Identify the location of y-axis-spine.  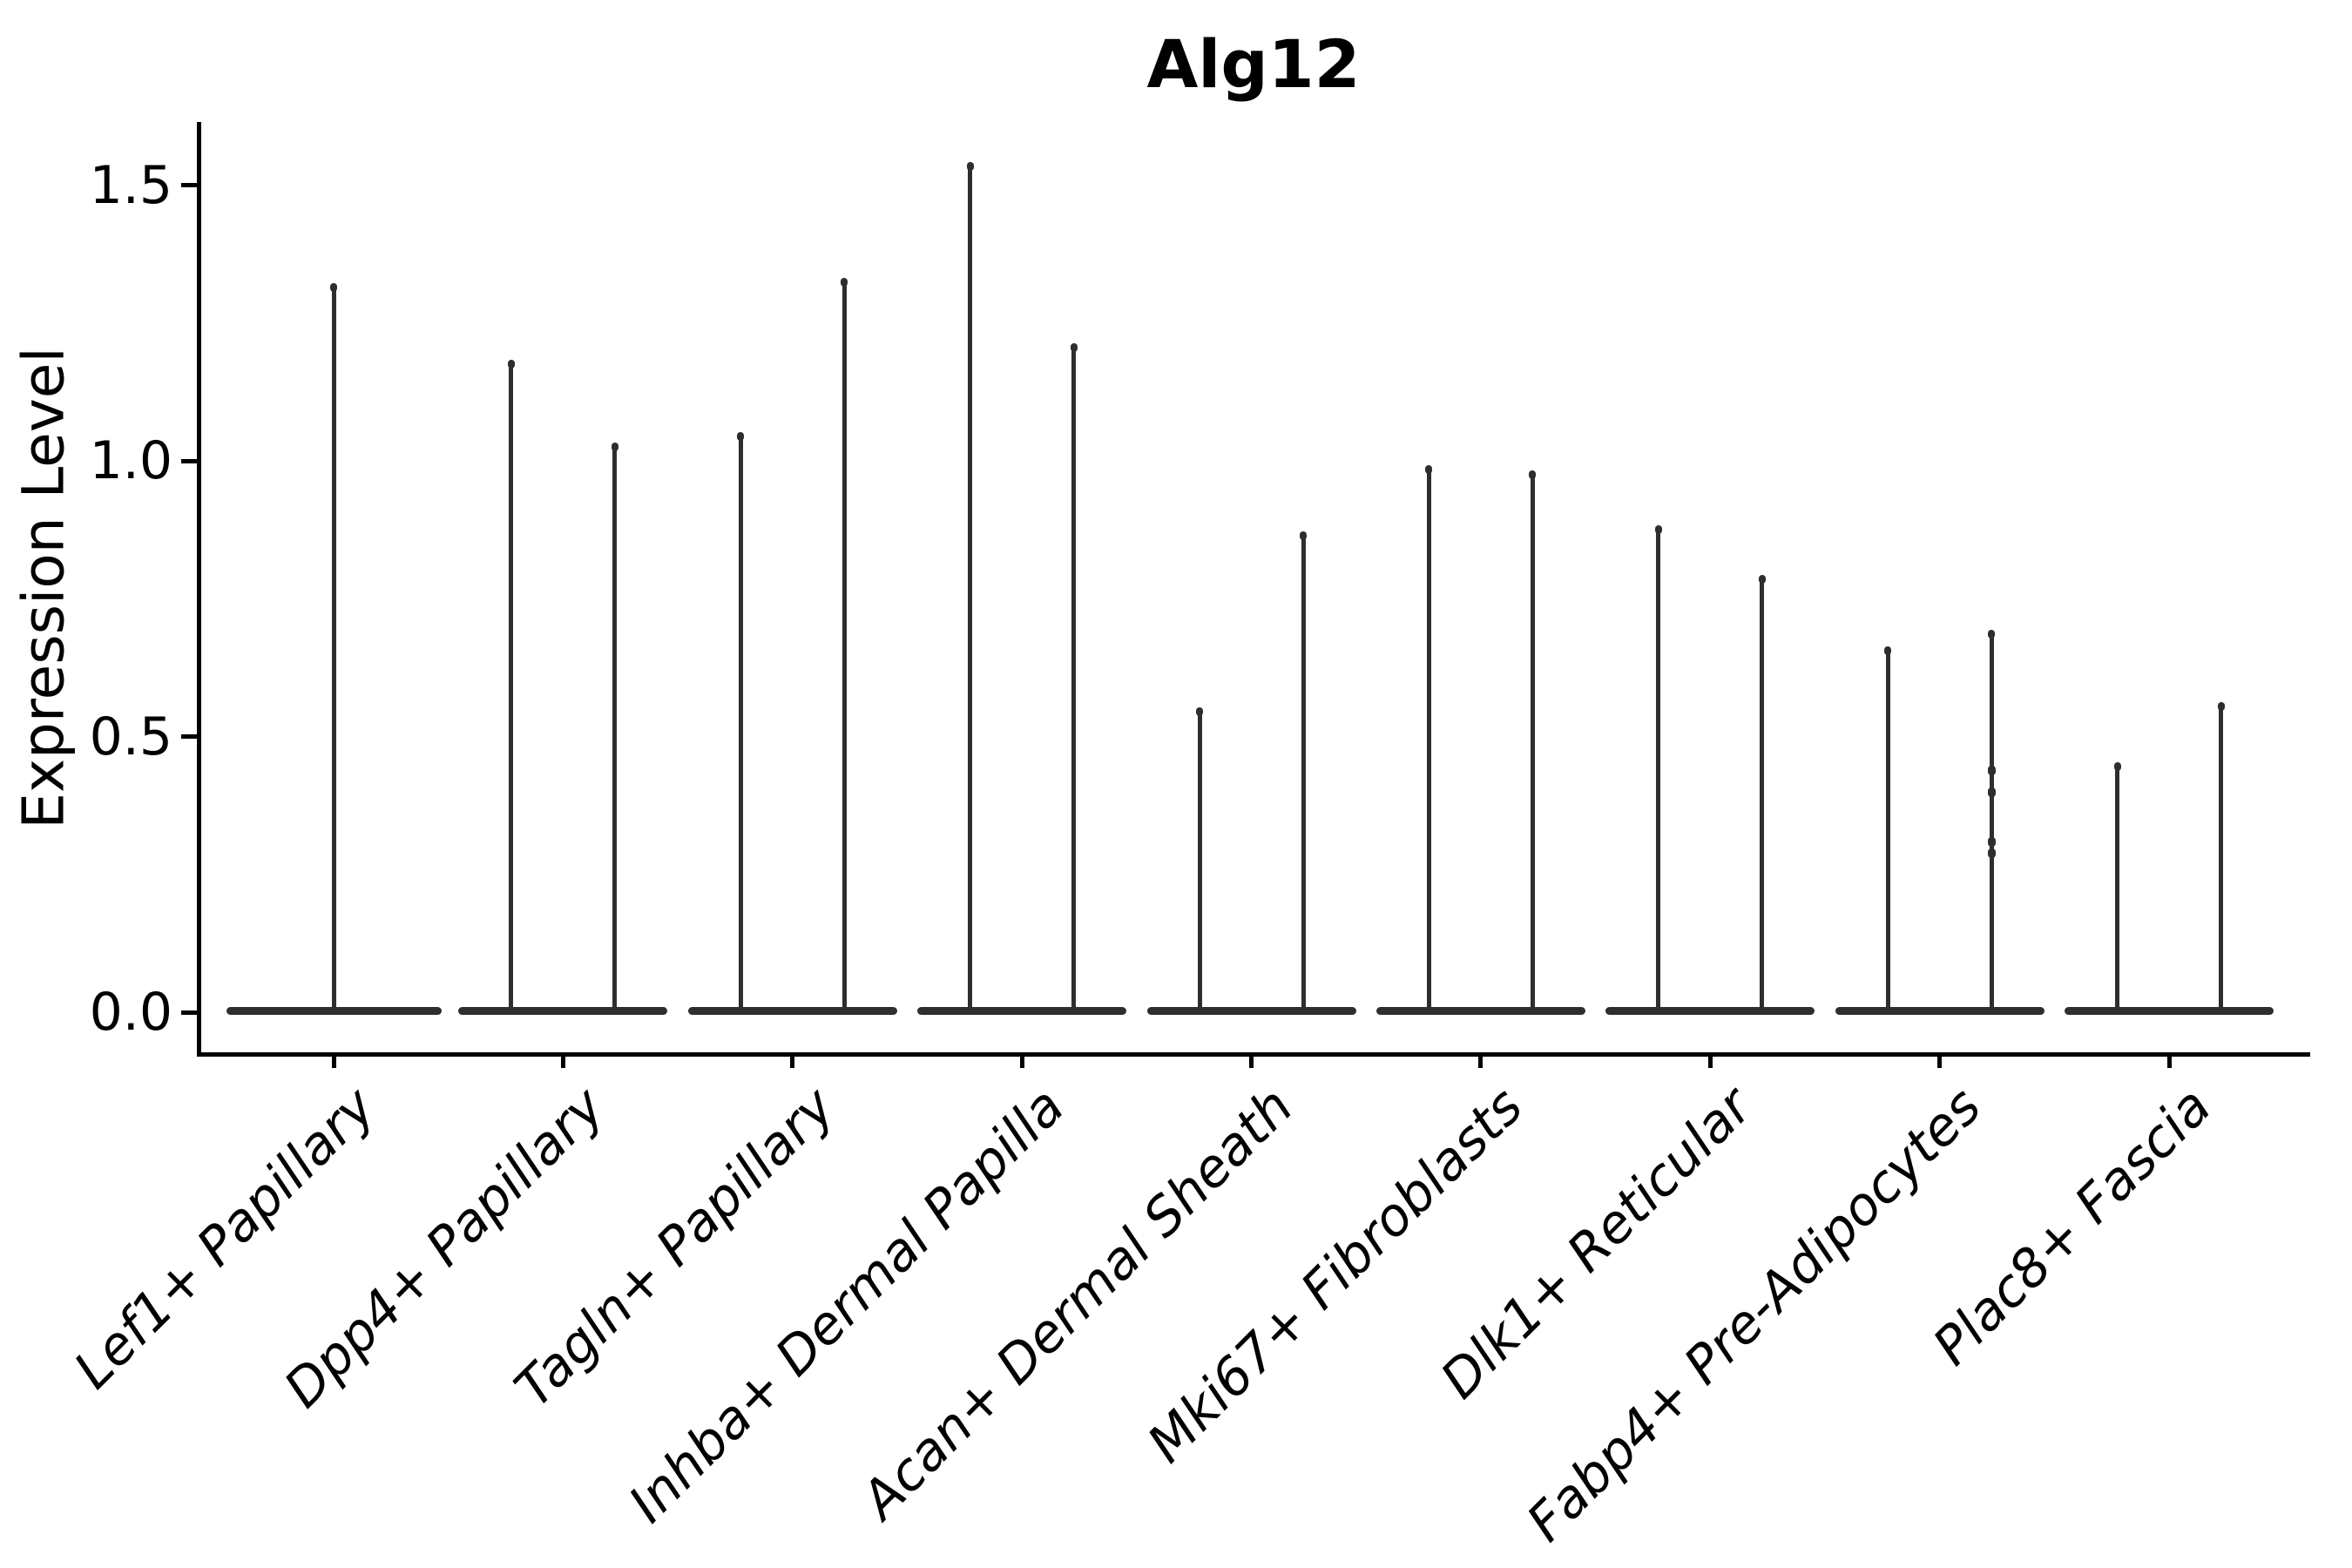
(199, 589).